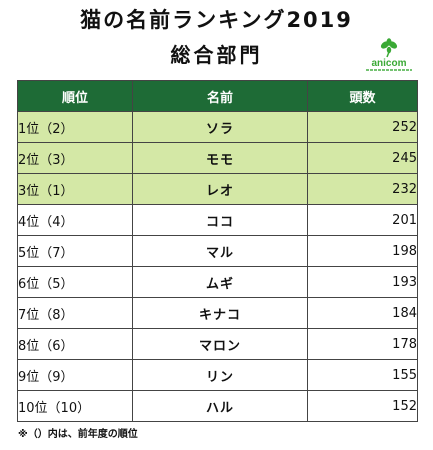 This screenshot has height=450, width=433. Describe the element at coordinates (216, 55) in the screenshot. I see `page-subtitle: 総合部門` at that location.